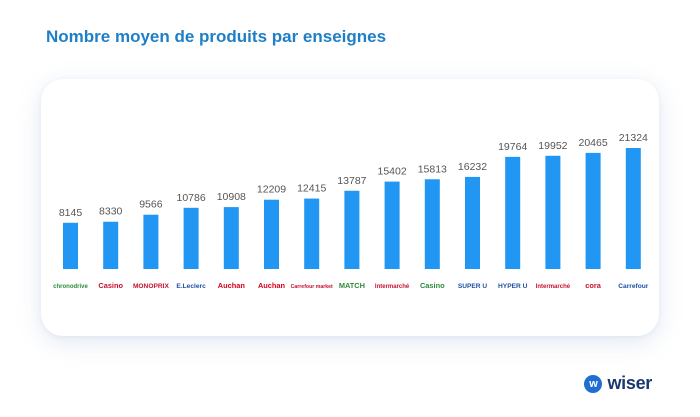 Image resolution: width=700 pixels, height=417 pixels. I want to click on category-logo-carrefour: Carrefour, so click(633, 286).